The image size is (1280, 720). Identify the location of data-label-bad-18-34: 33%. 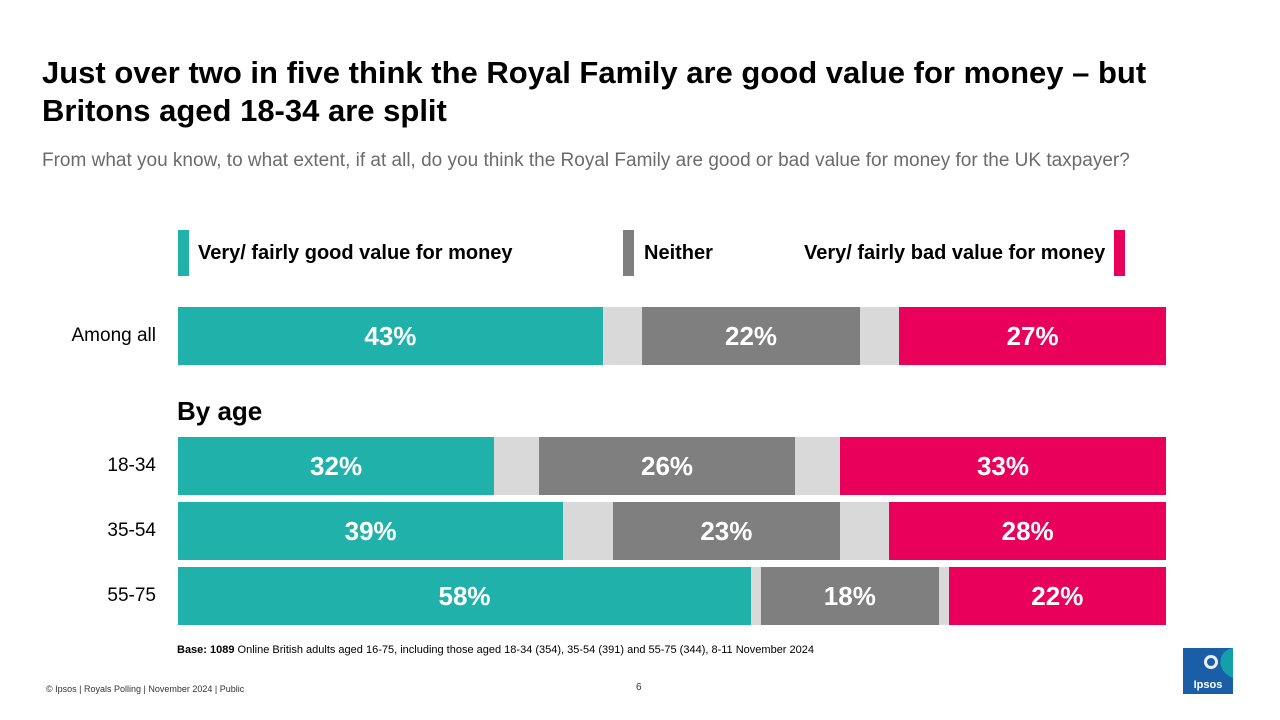
(1002, 465).